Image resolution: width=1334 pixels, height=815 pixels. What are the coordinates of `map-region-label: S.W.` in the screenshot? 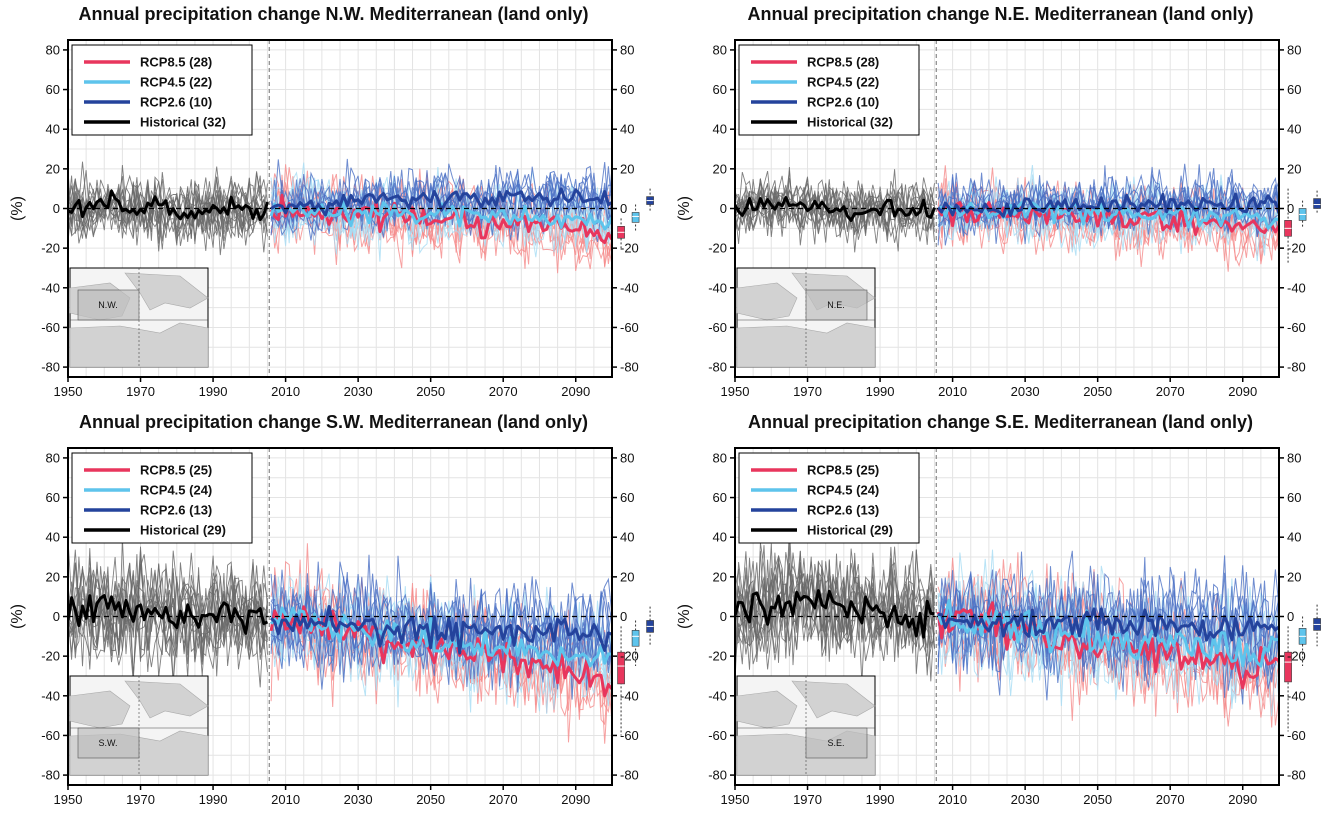 It's located at (107, 743).